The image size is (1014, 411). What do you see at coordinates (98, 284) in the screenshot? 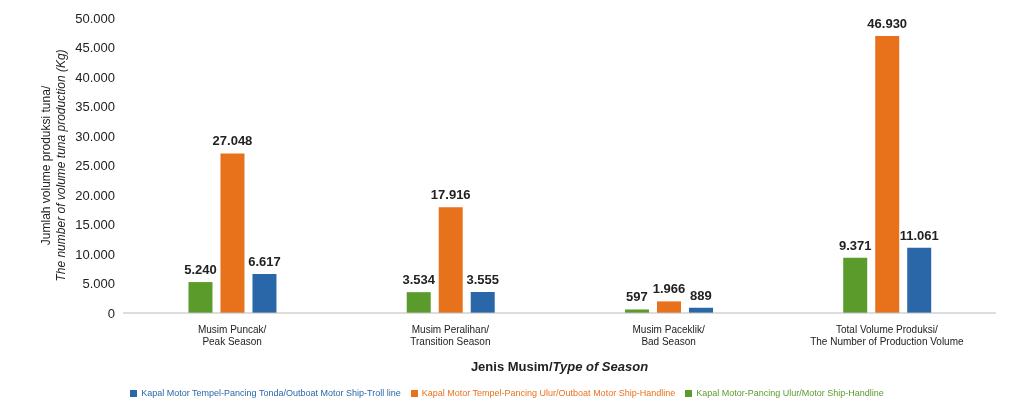
I see `y-tick-label: 5.000` at bounding box center [98, 284].